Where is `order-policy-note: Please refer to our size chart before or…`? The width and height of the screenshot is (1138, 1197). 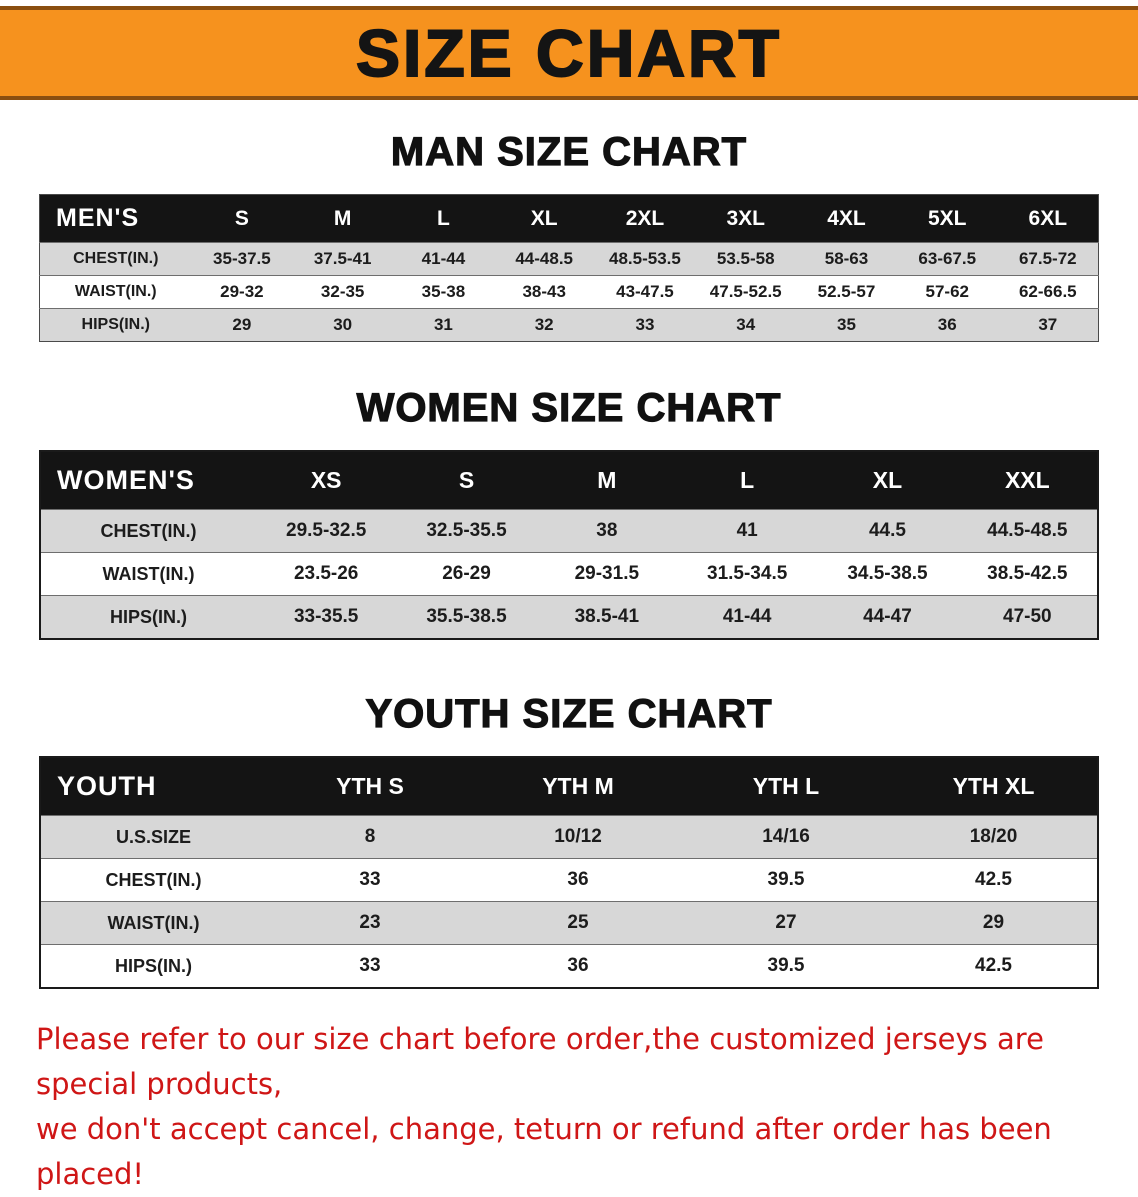
order-policy-note: Please refer to our size chart before or… is located at coordinates (569, 1107).